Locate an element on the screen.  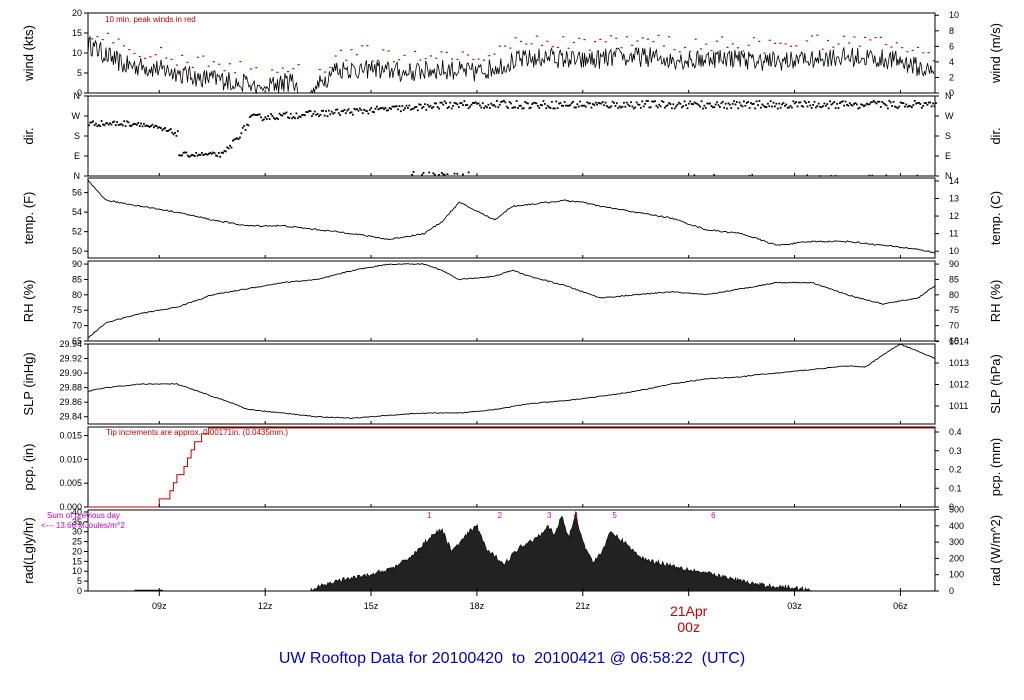
dir-ytick-label-right: E is located at coordinates (948, 156).